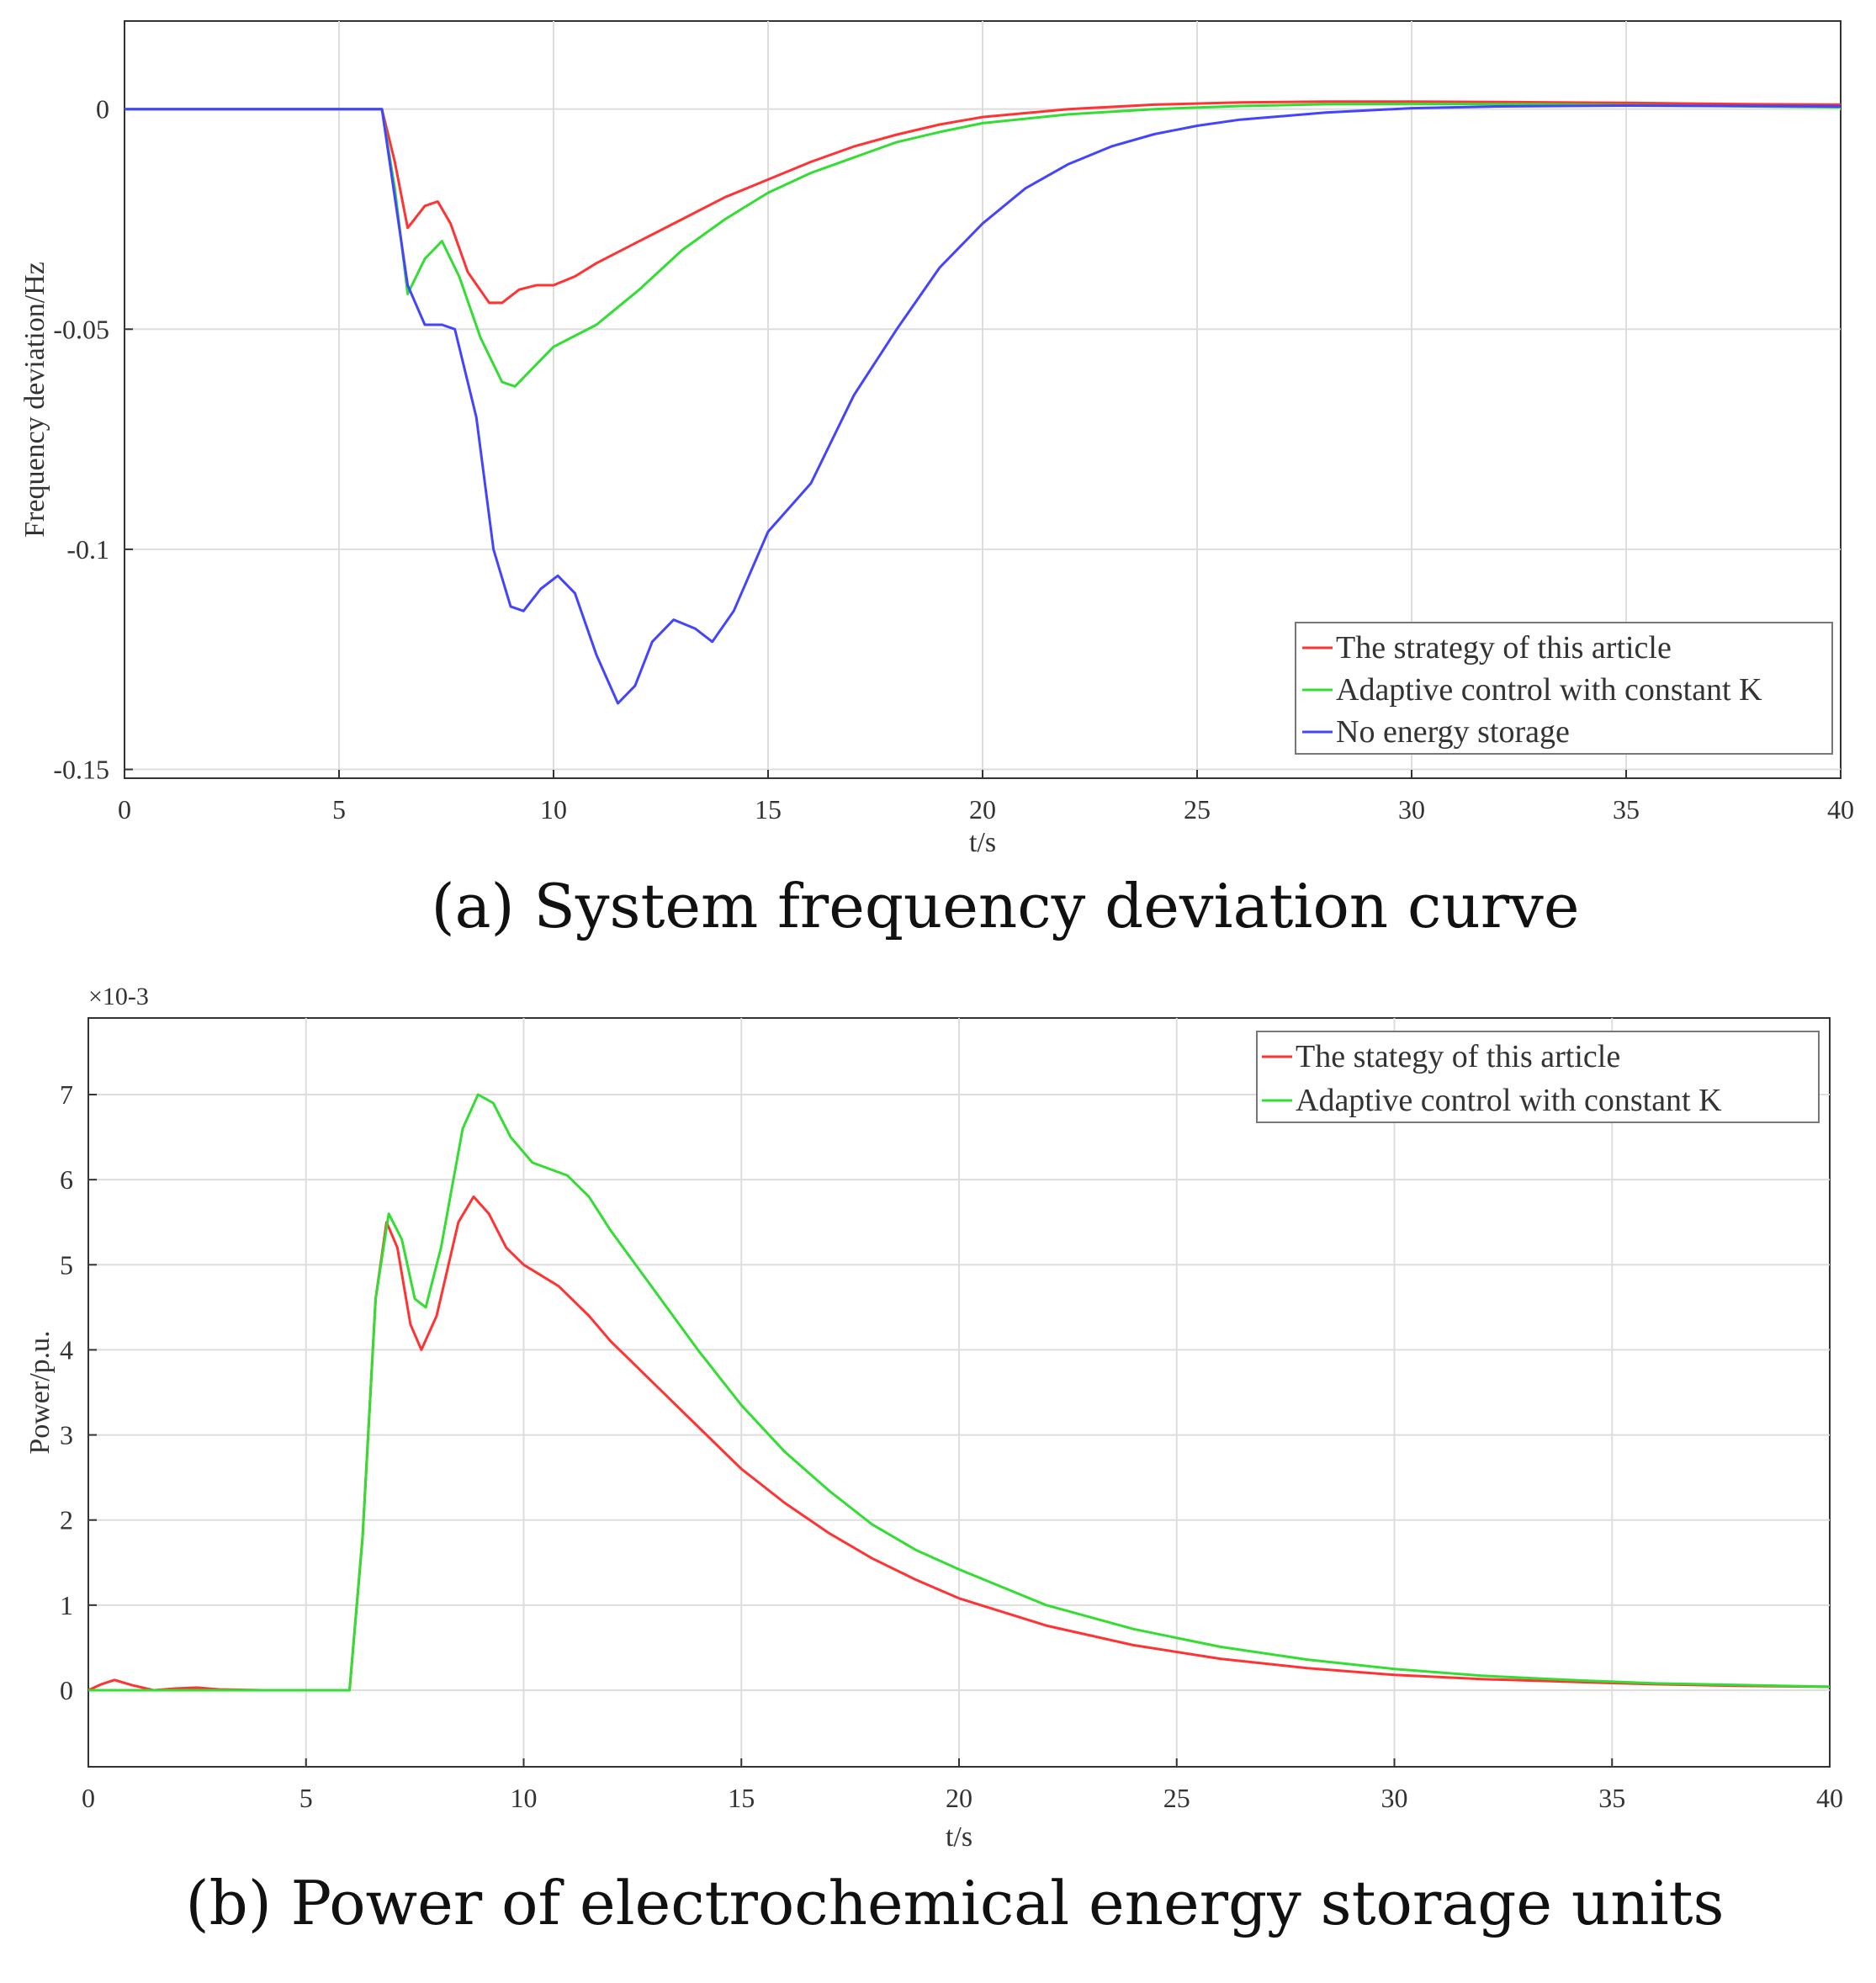  Describe the element at coordinates (81, 329) in the screenshot. I see `chart-a-ytick-label: -0.05` at that location.